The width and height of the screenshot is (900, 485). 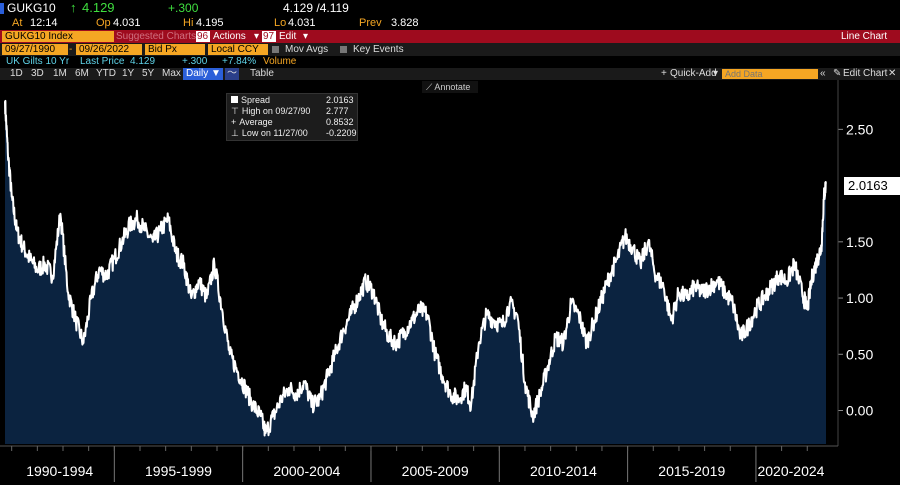 What do you see at coordinates (693, 73) in the screenshot?
I see `quick-add-button: Quick-Add` at bounding box center [693, 73].